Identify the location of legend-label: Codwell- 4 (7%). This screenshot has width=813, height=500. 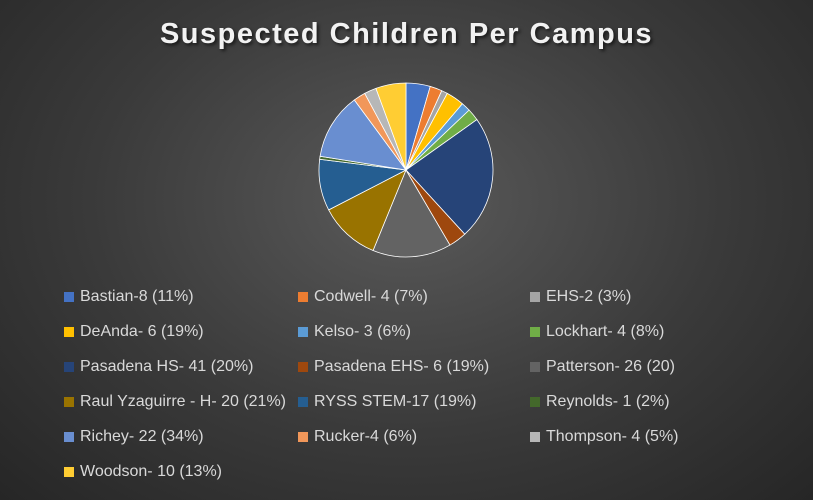
(371, 296).